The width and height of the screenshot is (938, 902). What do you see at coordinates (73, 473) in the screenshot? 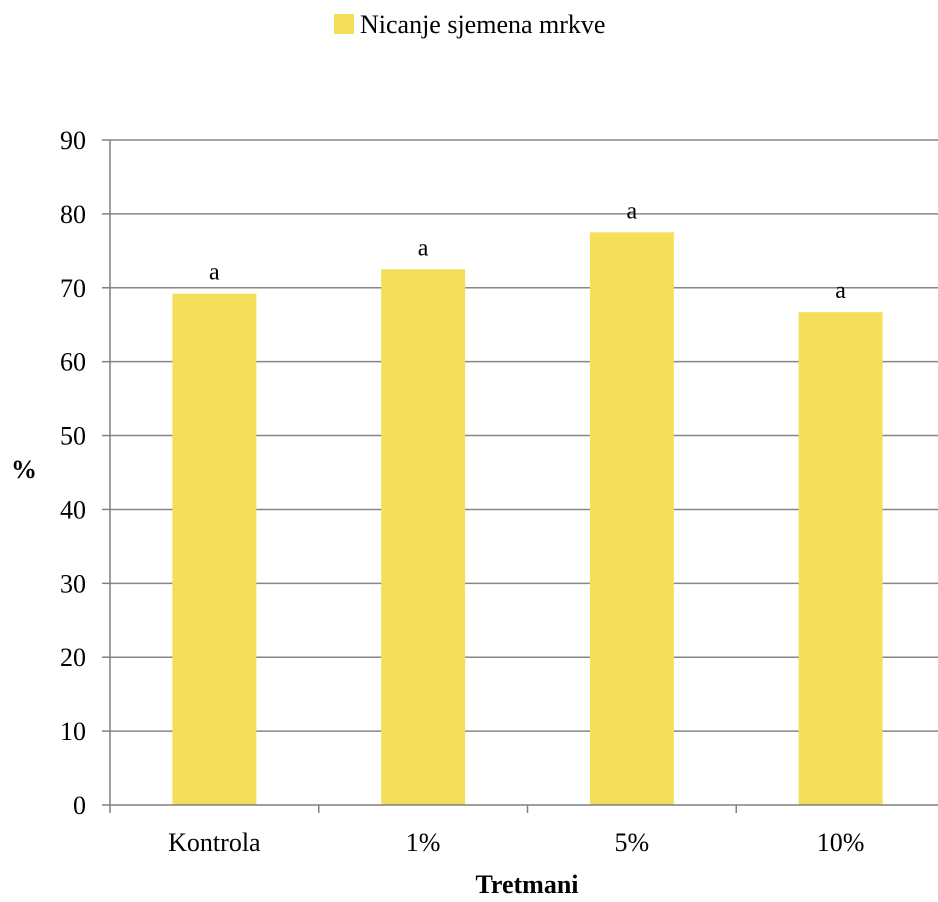
I see `y-tick-labels: 0 10 20 30 40 50 60 70 80 90` at bounding box center [73, 473].